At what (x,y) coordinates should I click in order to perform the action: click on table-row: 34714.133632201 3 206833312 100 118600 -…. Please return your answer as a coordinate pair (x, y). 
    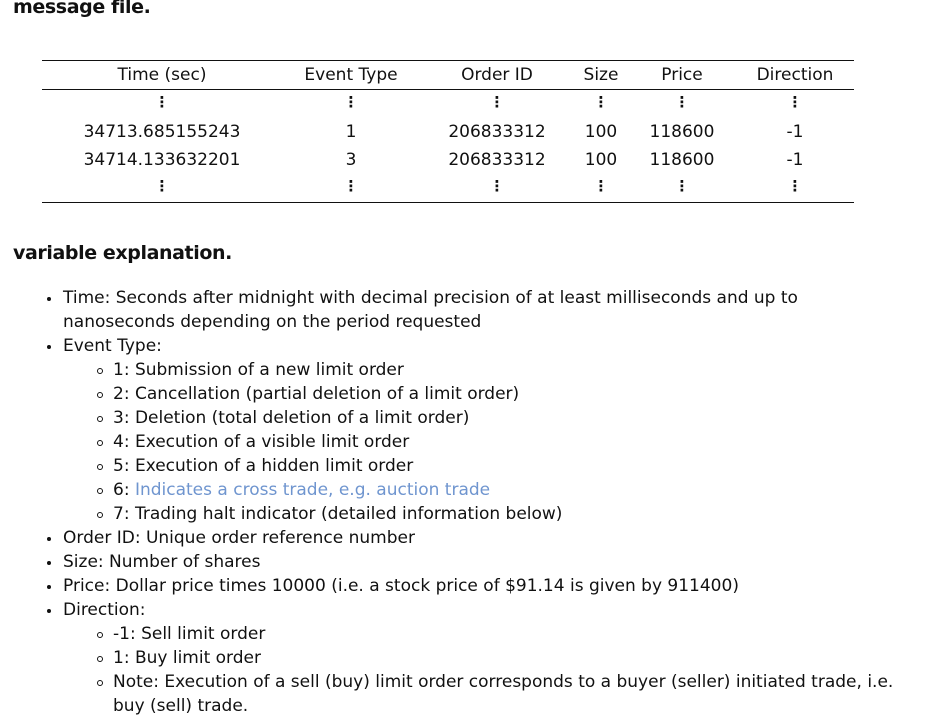
    Looking at the image, I should click on (448, 160).